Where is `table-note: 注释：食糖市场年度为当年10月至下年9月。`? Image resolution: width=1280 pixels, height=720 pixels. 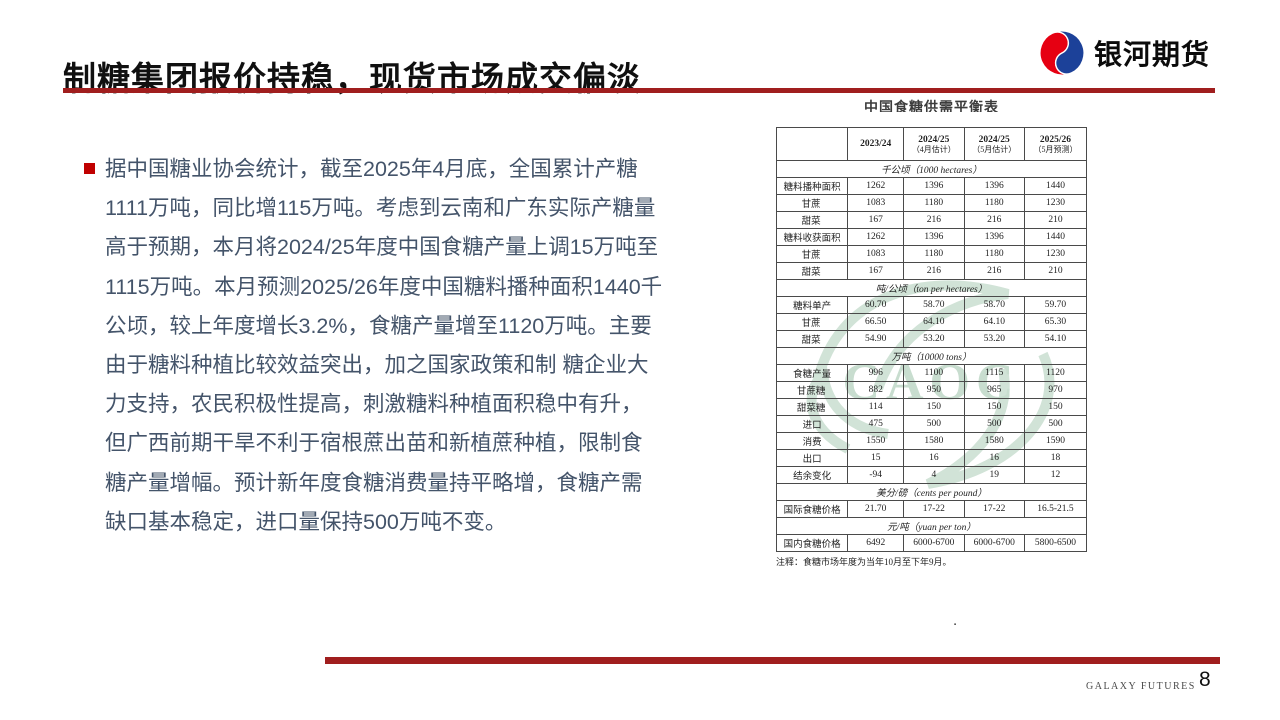
table-note: 注释：食糖市场年度为当年10月至下年9月。 is located at coordinates (864, 562).